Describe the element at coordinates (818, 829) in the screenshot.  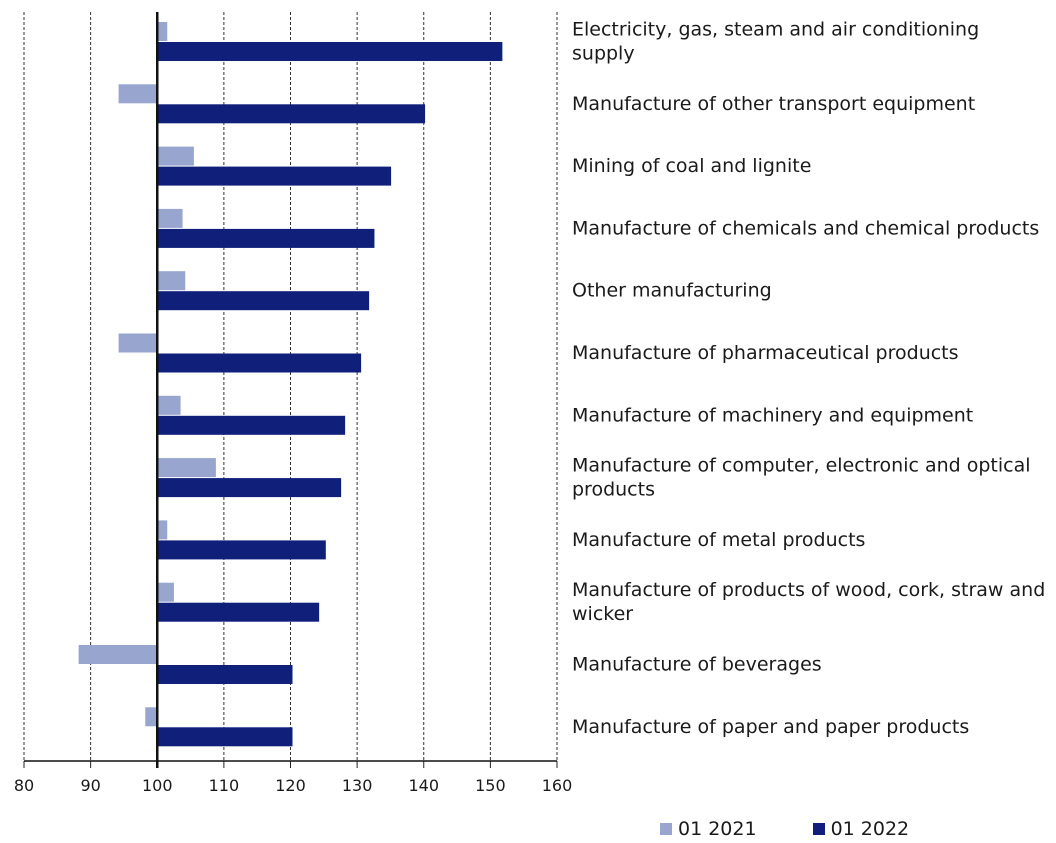
I see `legend-swatch-2022` at that location.